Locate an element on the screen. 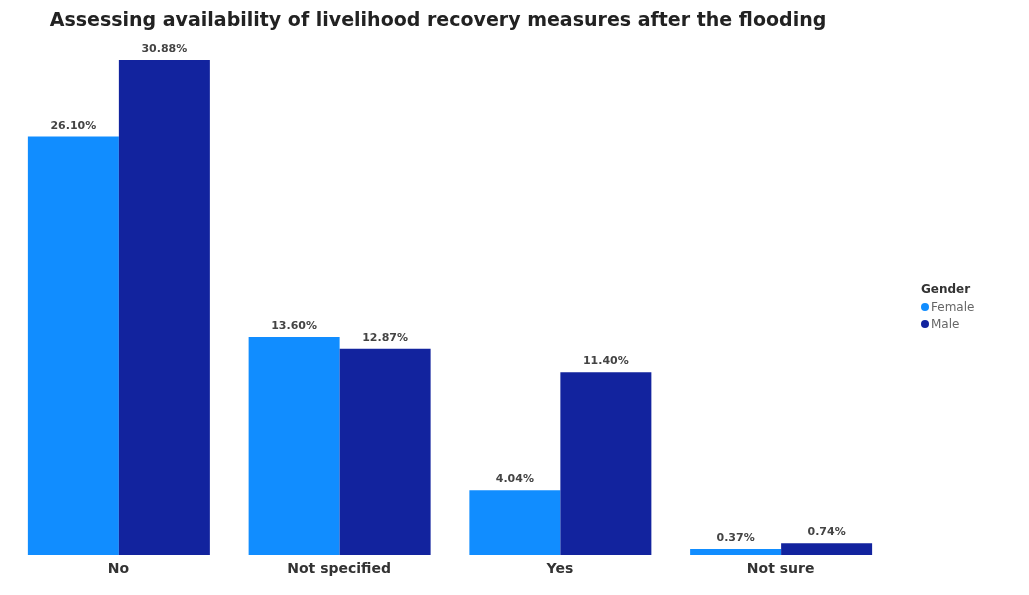 The width and height of the screenshot is (1029, 595). x-tick-label: Yes is located at coordinates (559, 567).